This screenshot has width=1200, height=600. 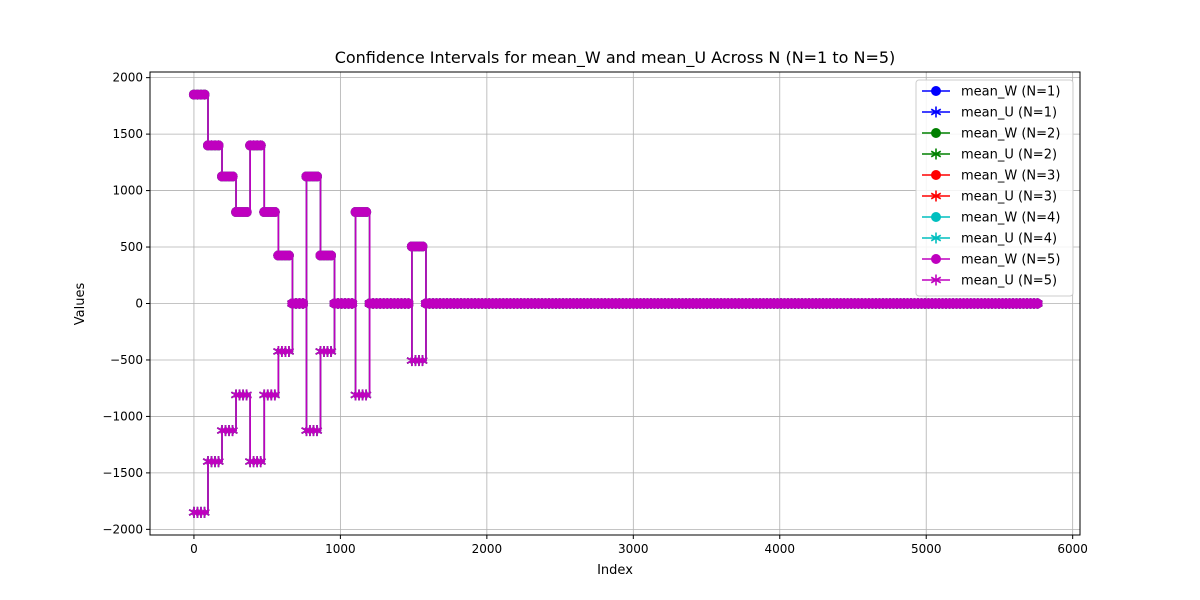 I want to click on y-tick-label: 1000, so click(x=127, y=191).